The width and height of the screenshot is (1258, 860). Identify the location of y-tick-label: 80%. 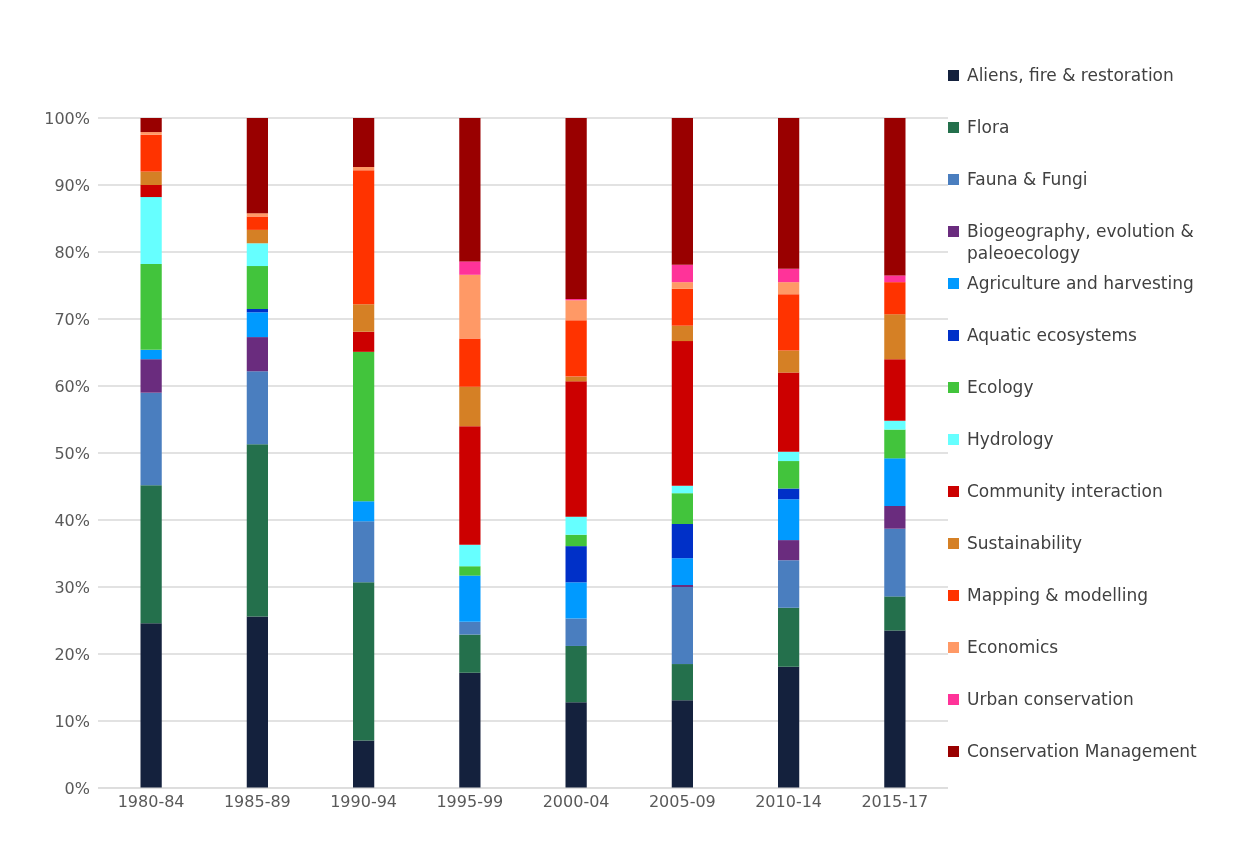
(72, 252).